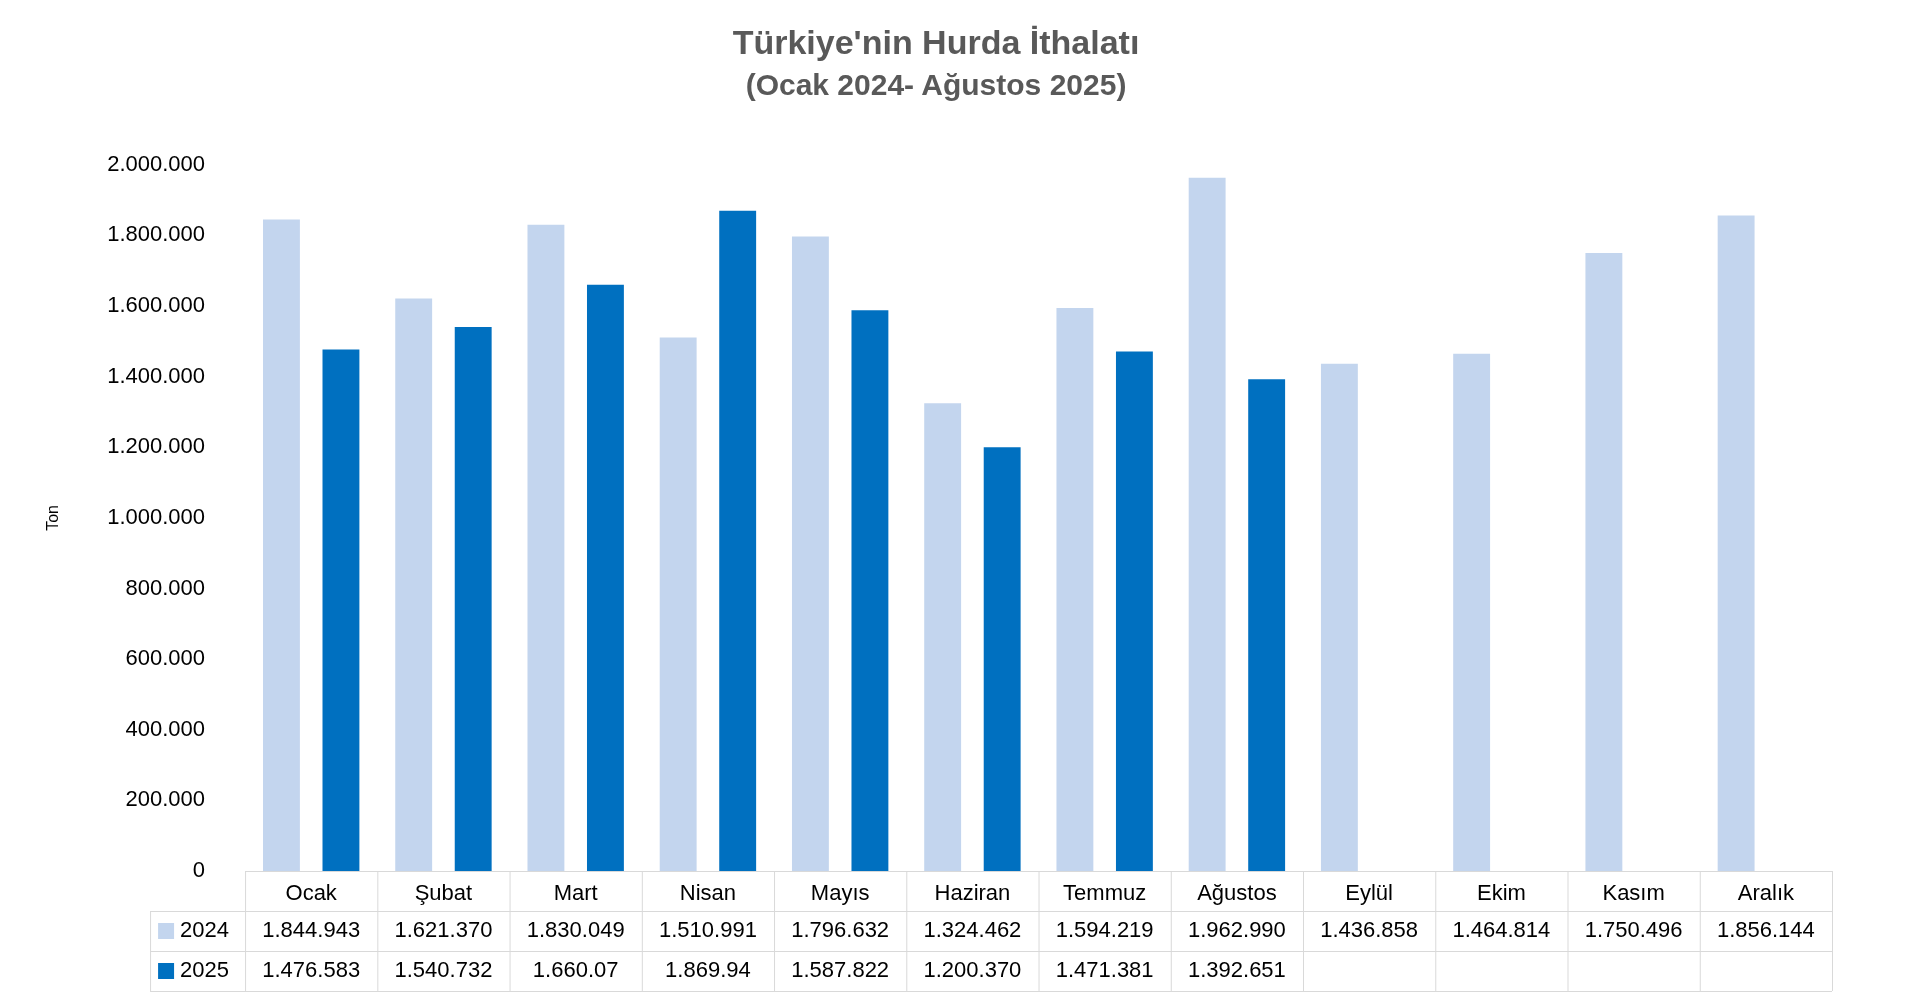 This screenshot has width=1920, height=1001. I want to click on x-tick-label: Nisan, so click(708, 893).